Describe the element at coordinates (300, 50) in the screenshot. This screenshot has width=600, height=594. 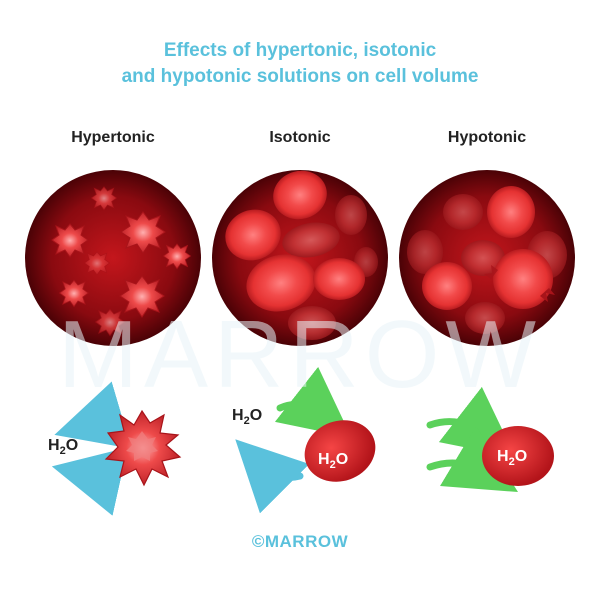
I see `title-line-1: Effects of hypertonic, isotonic` at that location.